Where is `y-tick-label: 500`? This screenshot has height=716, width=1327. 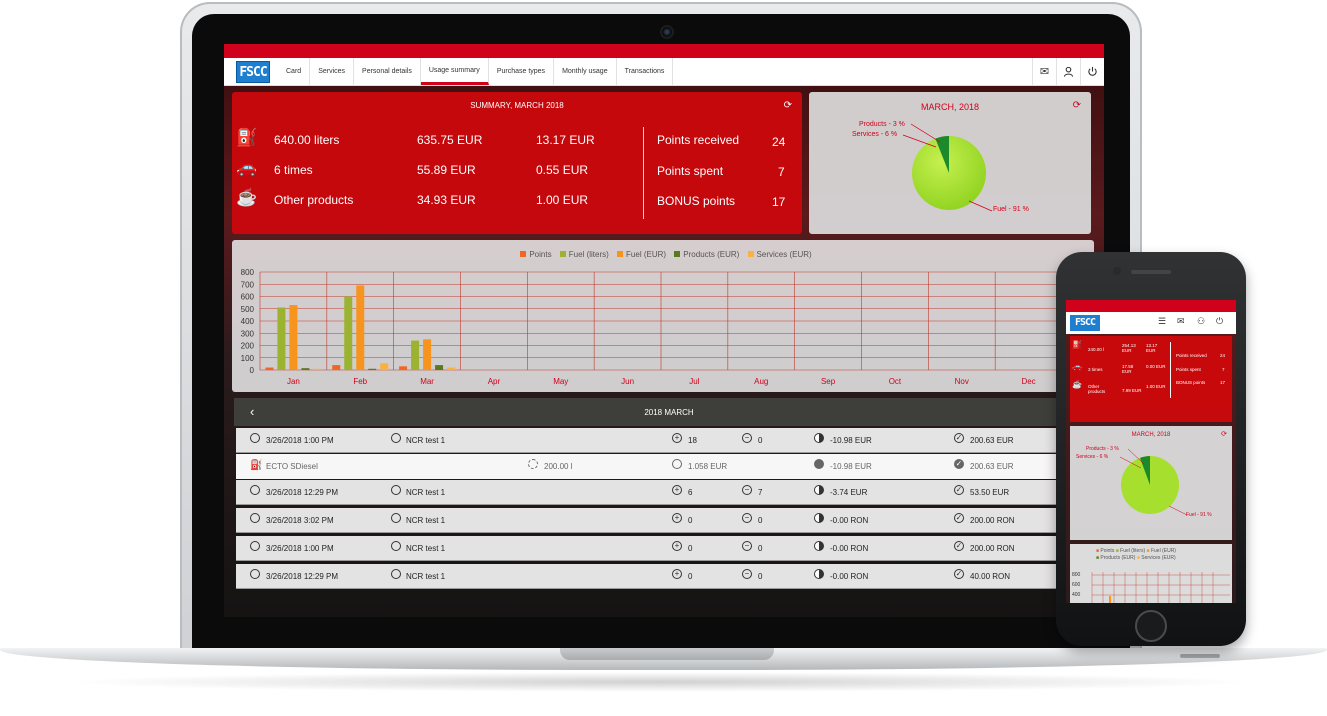 y-tick-label: 500 is located at coordinates (248, 309).